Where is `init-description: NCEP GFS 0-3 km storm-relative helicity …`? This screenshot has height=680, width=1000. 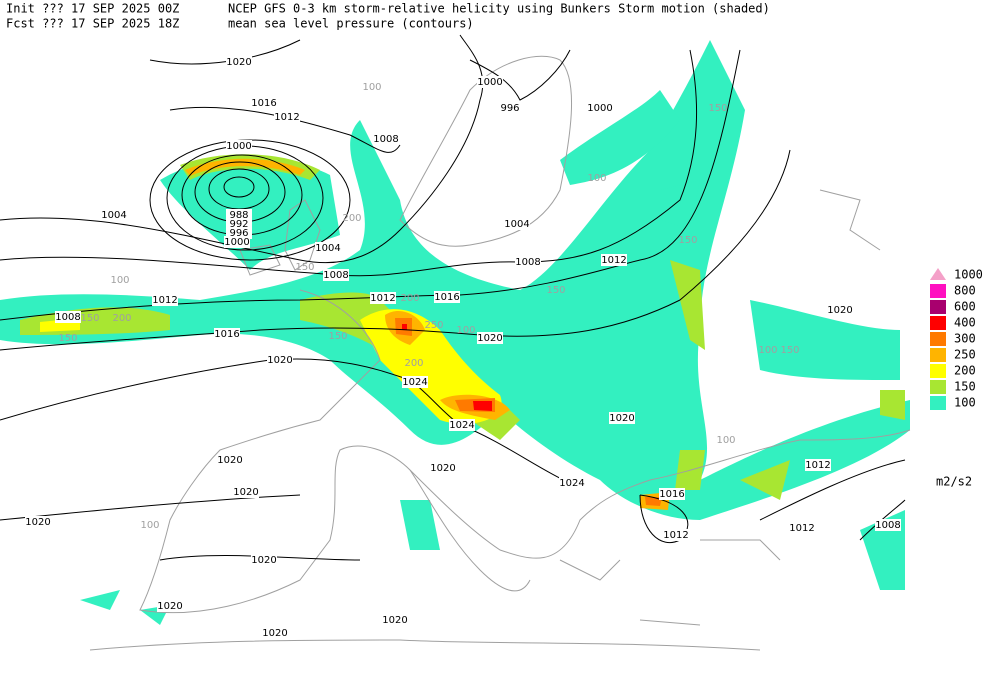 init-description: NCEP GFS 0-3 km storm-relative helicity … is located at coordinates (499, 9).